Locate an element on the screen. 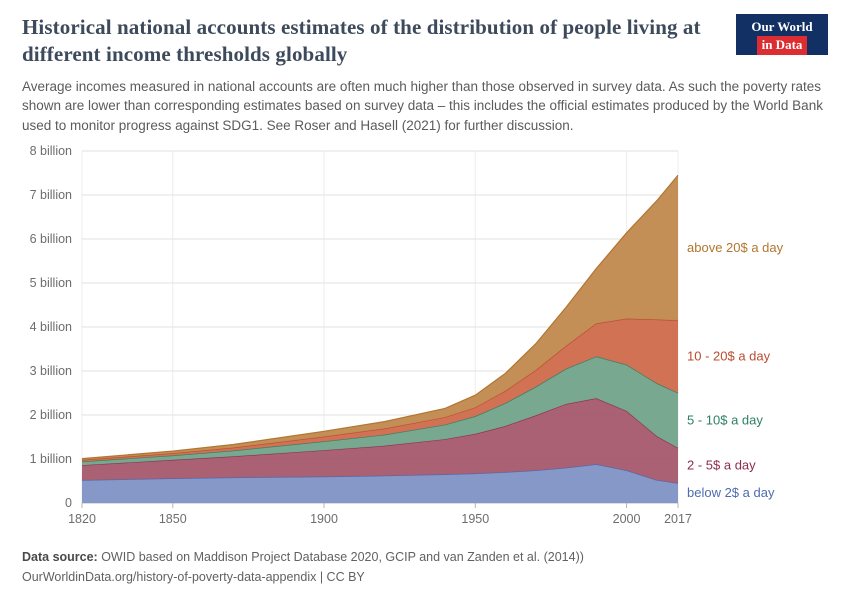 The width and height of the screenshot is (850, 600). y-tick-label: 3 billion is located at coordinates (51, 371).